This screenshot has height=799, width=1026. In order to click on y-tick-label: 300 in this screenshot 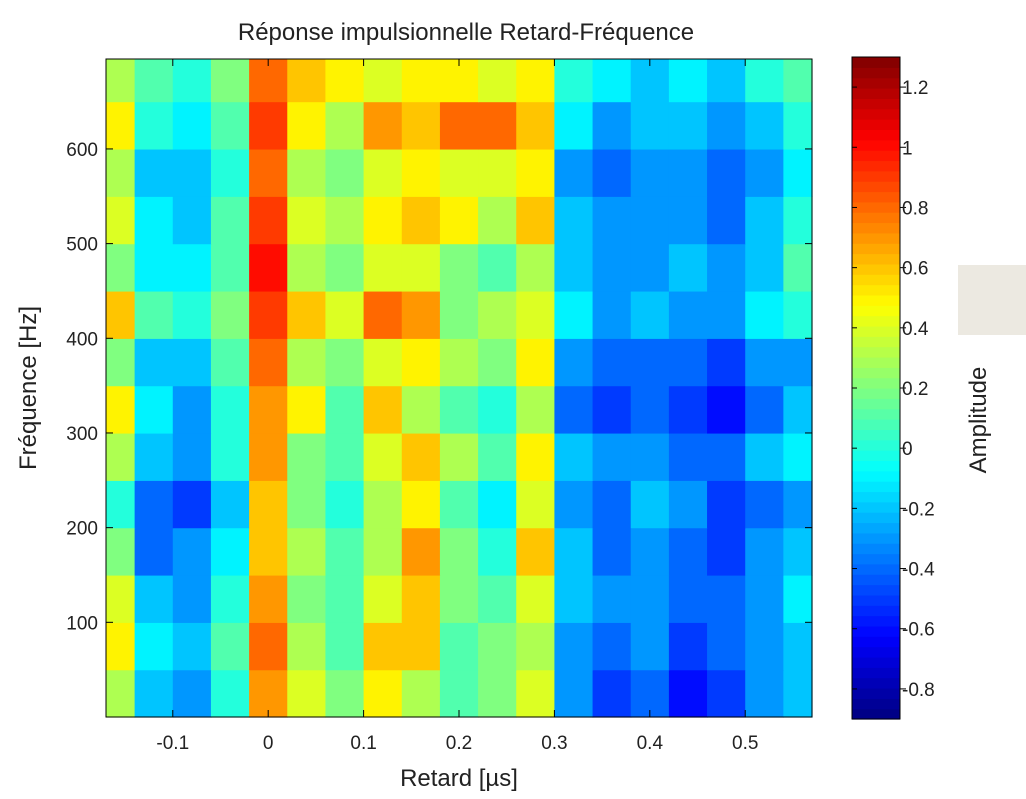, I will do `click(82, 434)`.